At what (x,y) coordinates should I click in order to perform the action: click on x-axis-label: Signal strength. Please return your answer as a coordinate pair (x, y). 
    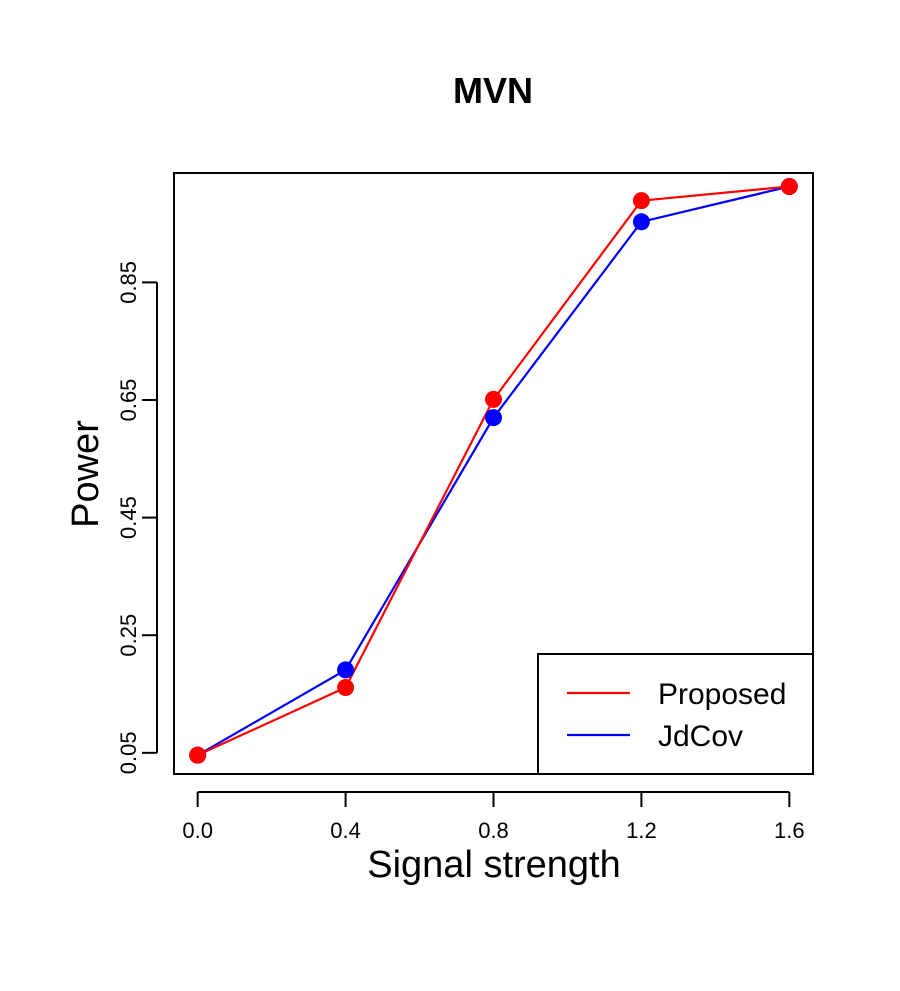
    Looking at the image, I should click on (494, 865).